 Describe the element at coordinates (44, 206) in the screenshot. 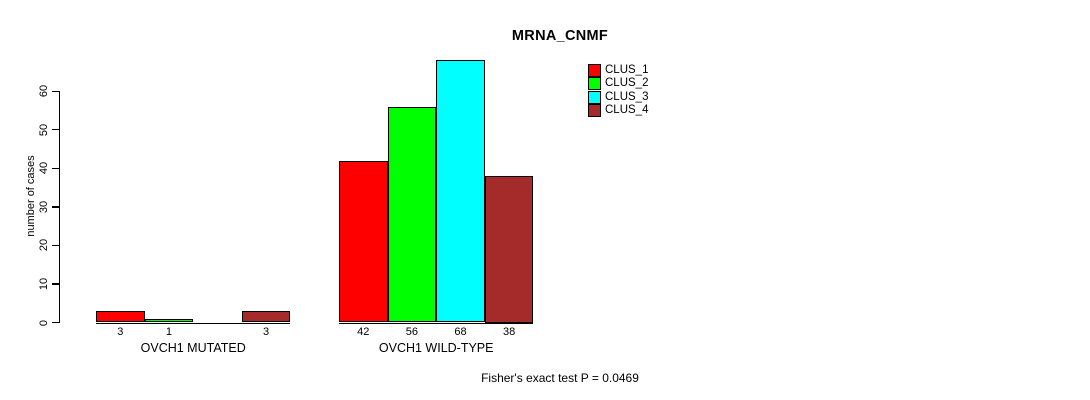

I see `y-tick-label: 30` at that location.